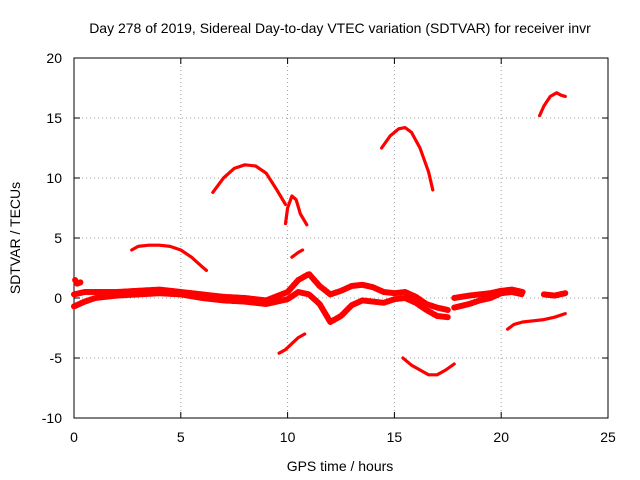  What do you see at coordinates (554, 294) in the screenshot?
I see `series-late-fragment` at bounding box center [554, 294].